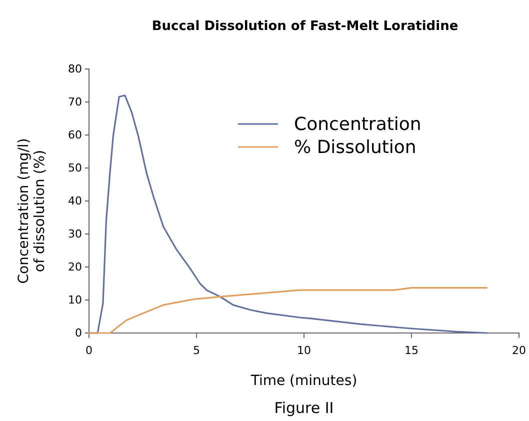 The image size is (529, 421). What do you see at coordinates (411, 351) in the screenshot?
I see `x-tick-label: 15` at bounding box center [411, 351].